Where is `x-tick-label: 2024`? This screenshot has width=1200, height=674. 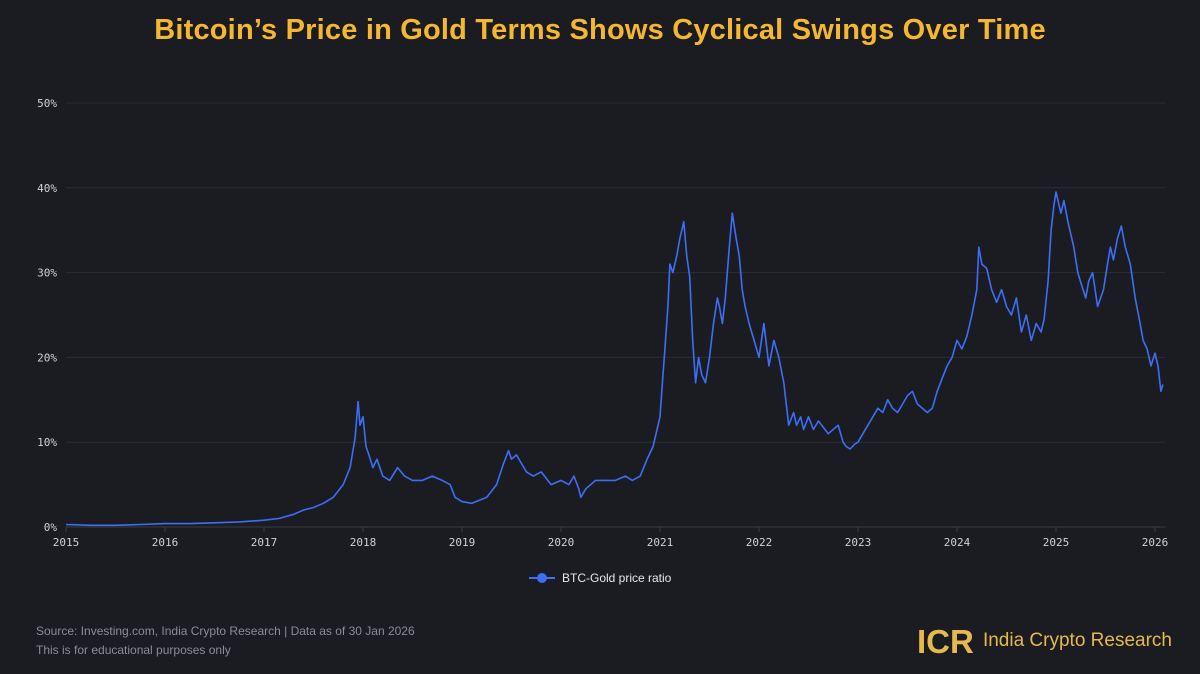
x-tick-label: 2024 is located at coordinates (957, 542).